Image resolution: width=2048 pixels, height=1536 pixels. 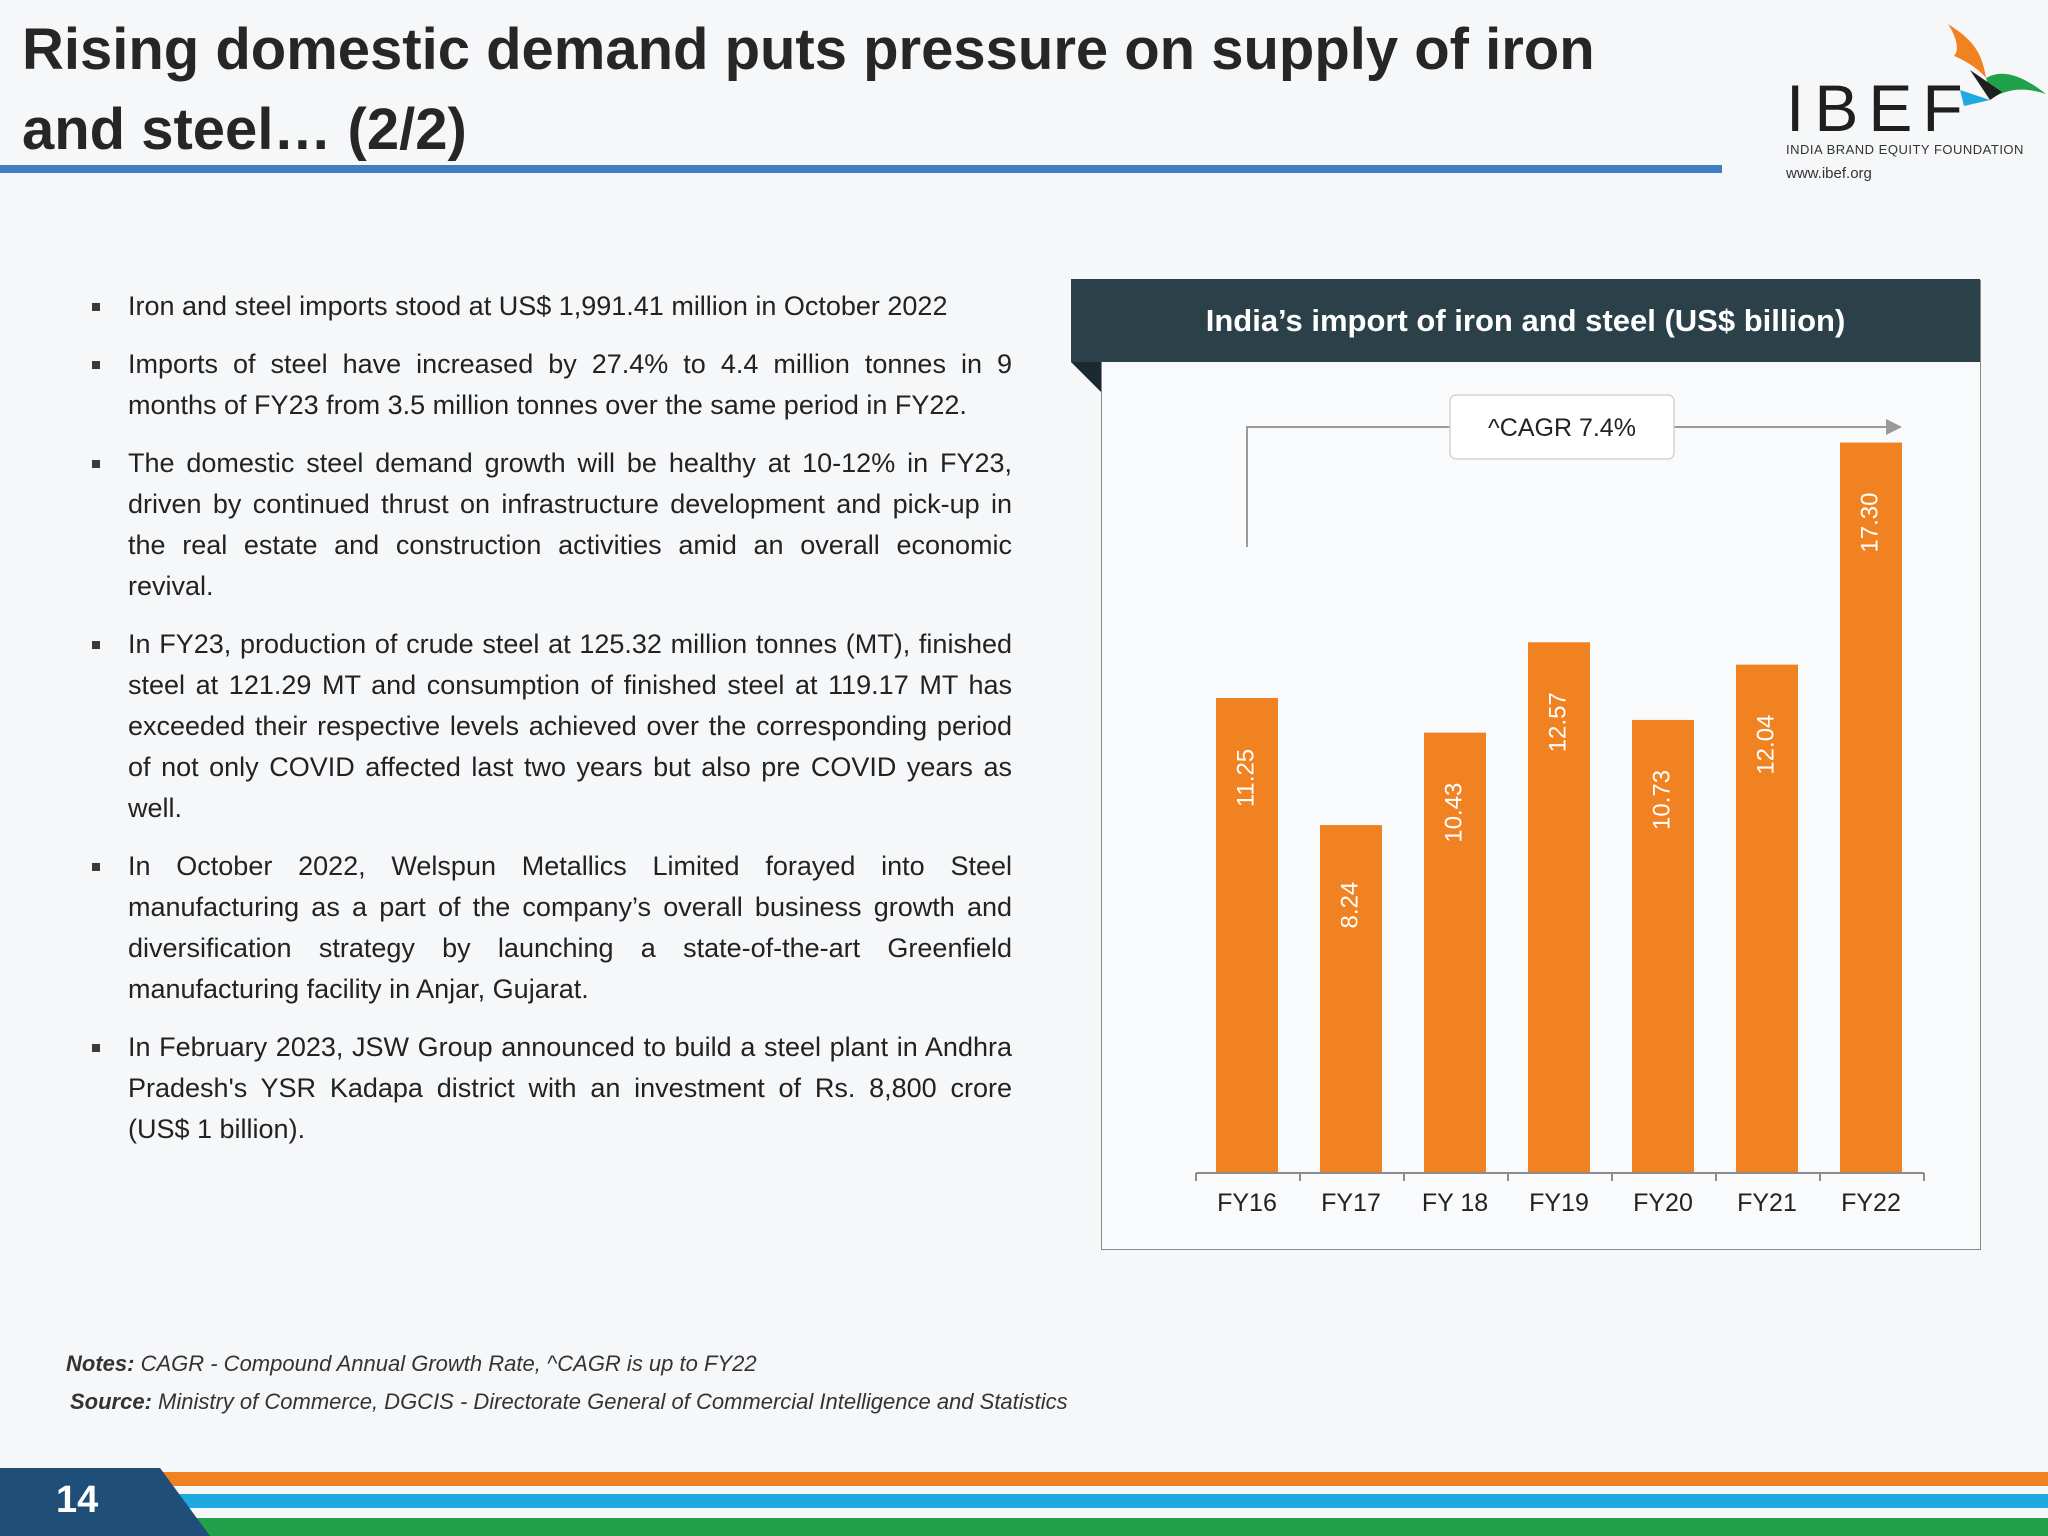 I want to click on bar-value-label: 17.30, so click(x=1869, y=523).